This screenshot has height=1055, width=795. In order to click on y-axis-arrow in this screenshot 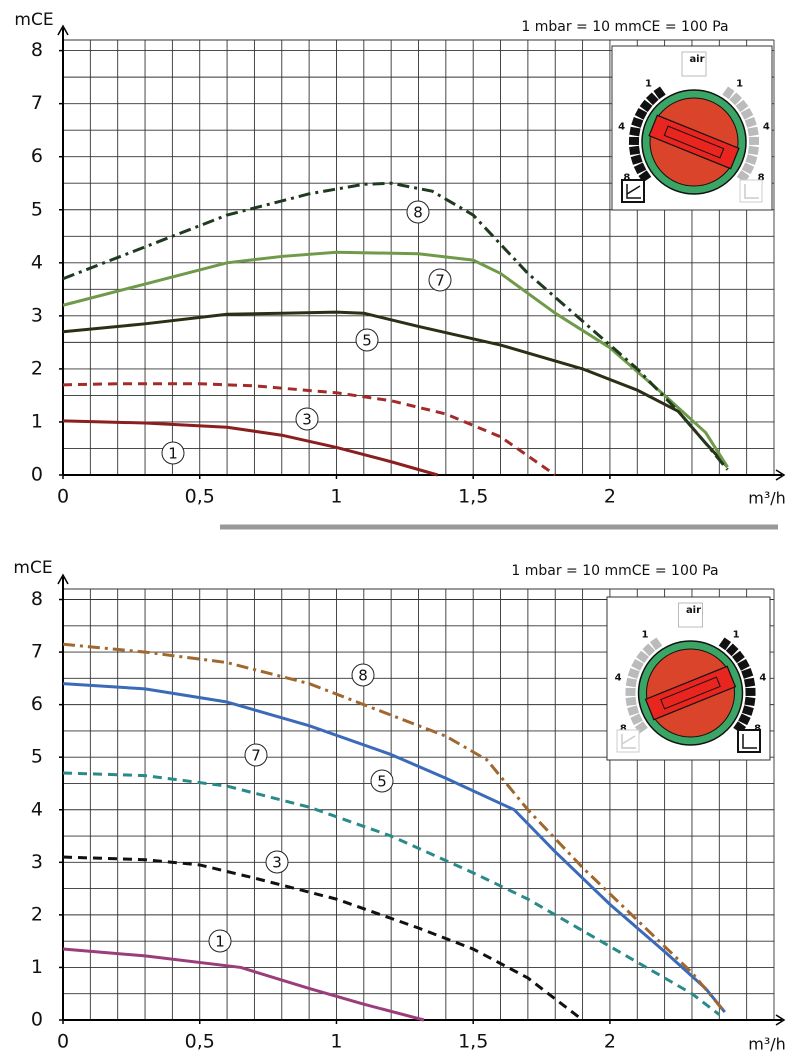, I will do `click(63, 579)`.